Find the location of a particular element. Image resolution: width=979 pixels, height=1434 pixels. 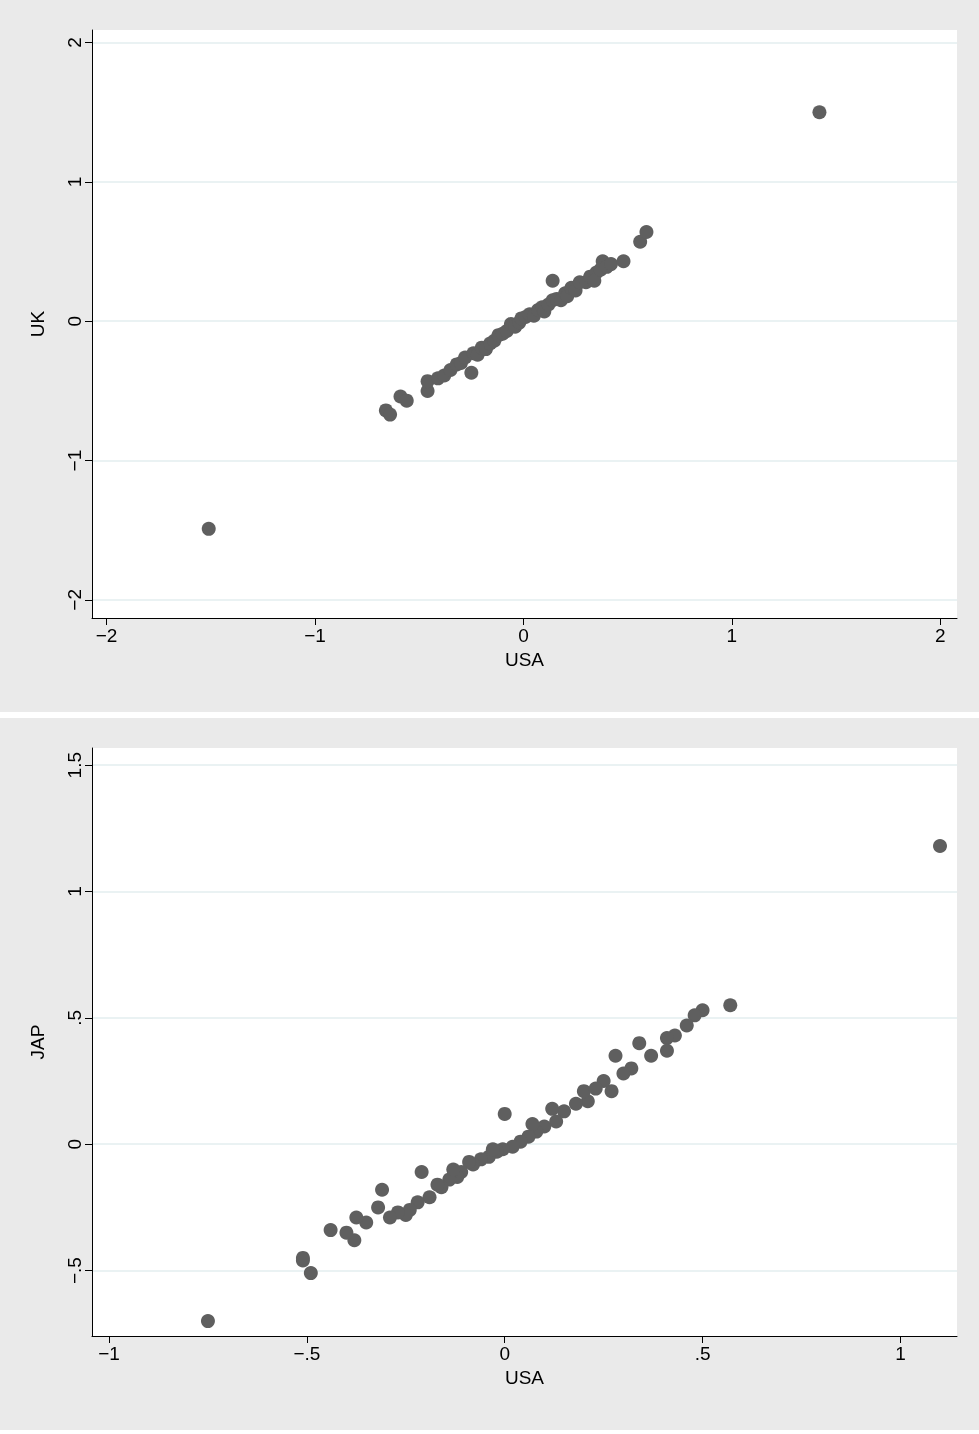

y-tick-label: −1 is located at coordinates (74, 460).